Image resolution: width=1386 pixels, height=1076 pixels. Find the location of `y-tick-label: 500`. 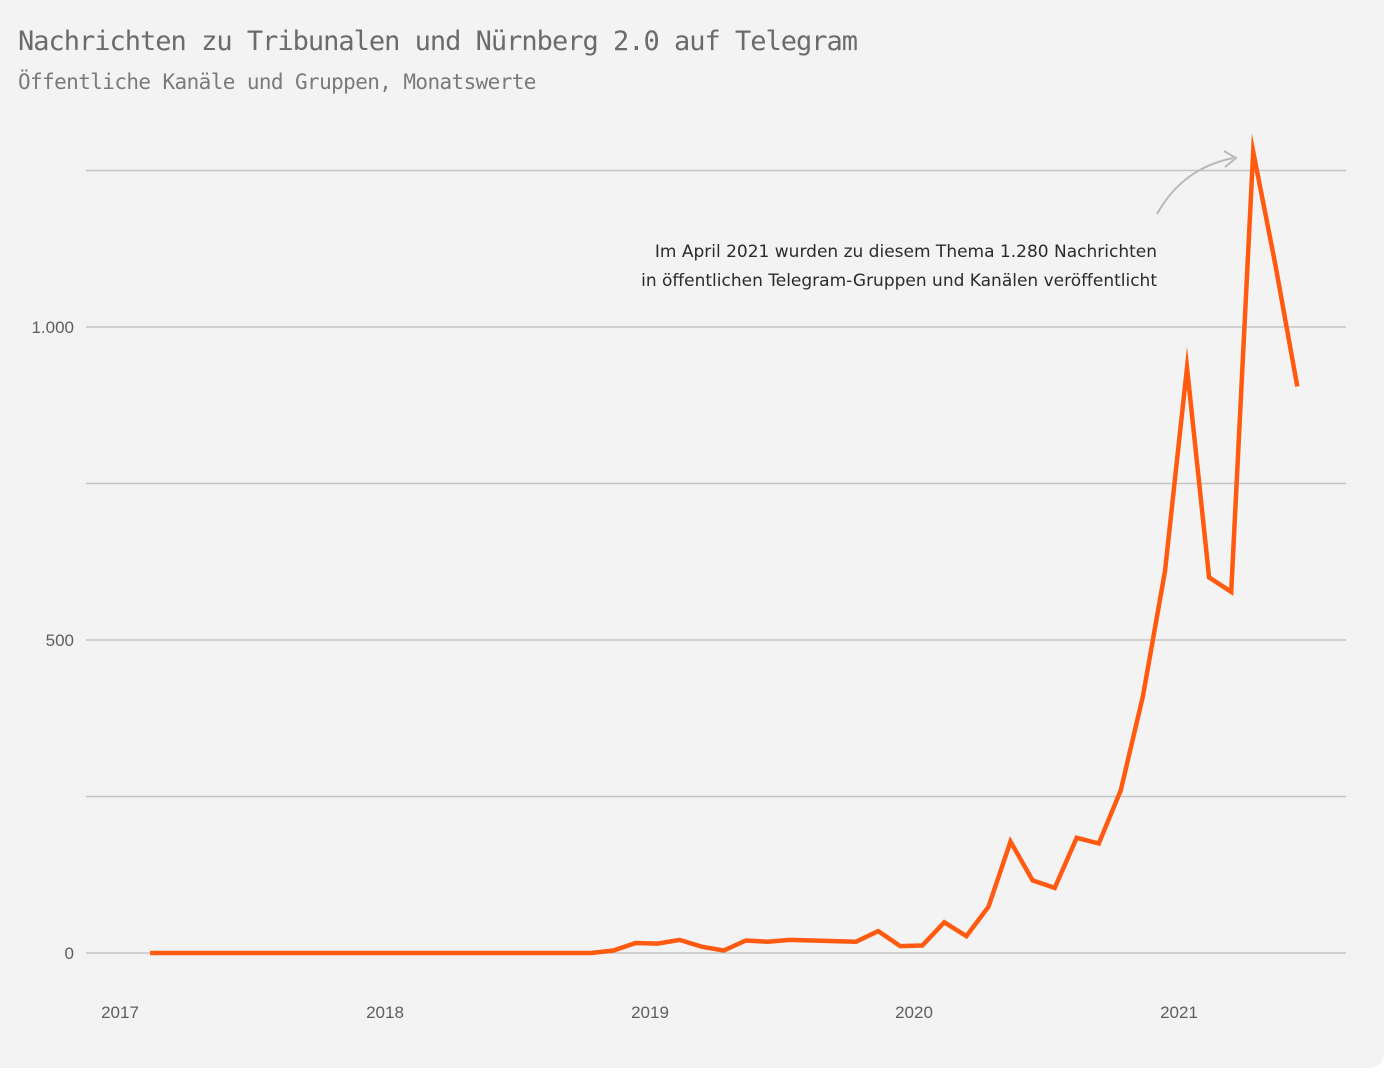

y-tick-label: 500 is located at coordinates (60, 640).